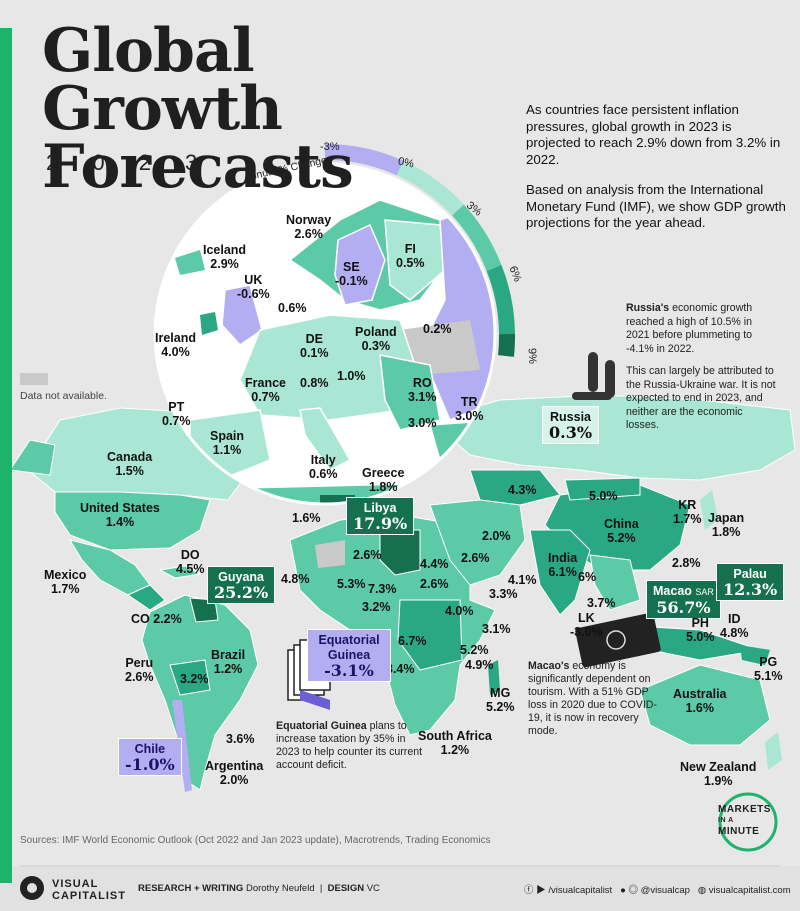 The height and width of the screenshot is (911, 800). I want to click on label-bd: 6%, so click(587, 577).